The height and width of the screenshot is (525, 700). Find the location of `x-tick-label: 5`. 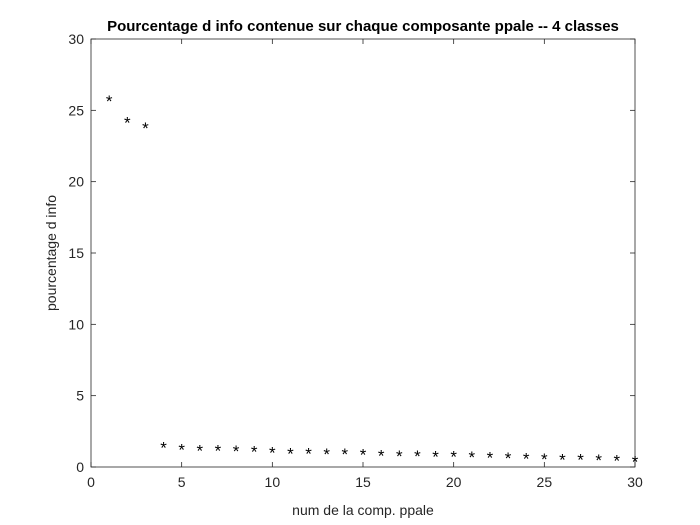

x-tick-label: 5 is located at coordinates (182, 482).